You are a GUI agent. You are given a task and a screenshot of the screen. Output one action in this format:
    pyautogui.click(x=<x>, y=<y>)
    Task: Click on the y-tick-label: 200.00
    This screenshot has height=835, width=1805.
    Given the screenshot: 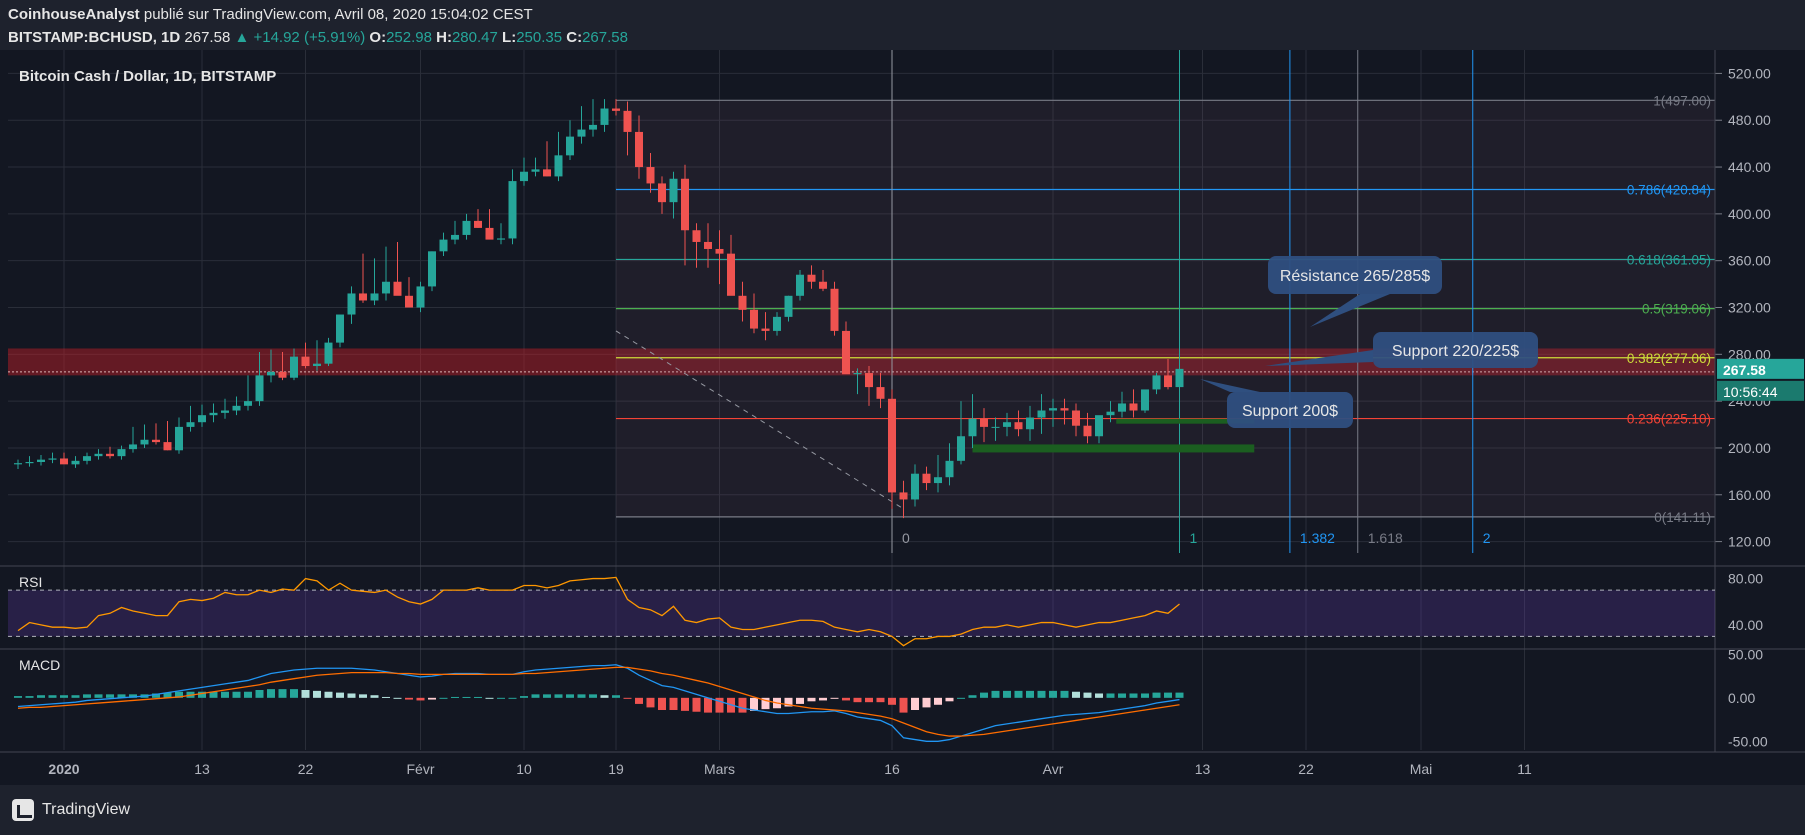 What is the action you would take?
    pyautogui.click(x=1749, y=448)
    